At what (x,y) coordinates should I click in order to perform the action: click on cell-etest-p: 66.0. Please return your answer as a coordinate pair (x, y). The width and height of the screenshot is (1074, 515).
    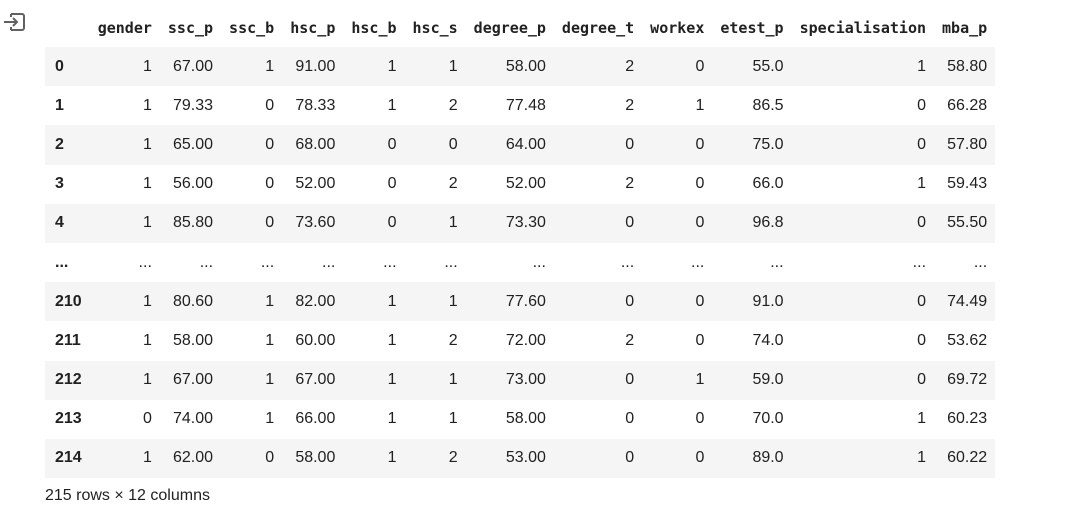
    Looking at the image, I should click on (768, 184).